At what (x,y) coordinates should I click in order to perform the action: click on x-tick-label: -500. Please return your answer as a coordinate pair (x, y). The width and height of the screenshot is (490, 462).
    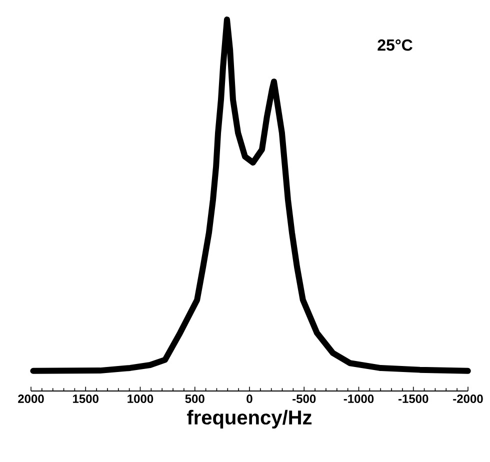
    Looking at the image, I should click on (304, 399).